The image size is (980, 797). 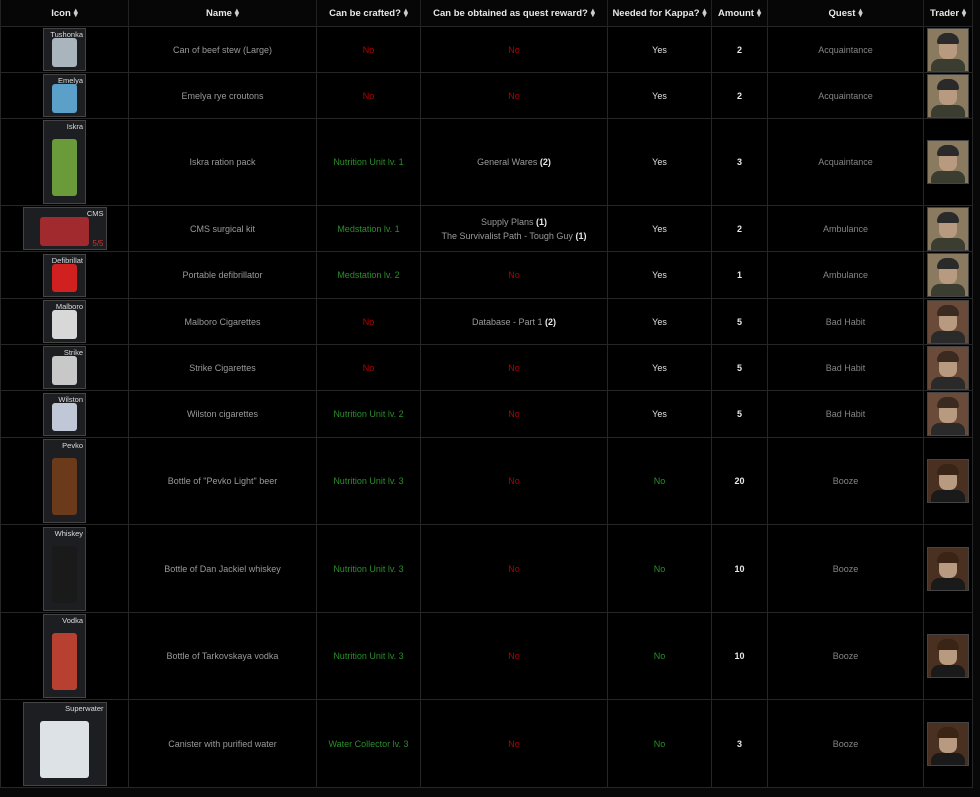 What do you see at coordinates (84, 708) in the screenshot?
I see `item-short-name: Superwater` at bounding box center [84, 708].